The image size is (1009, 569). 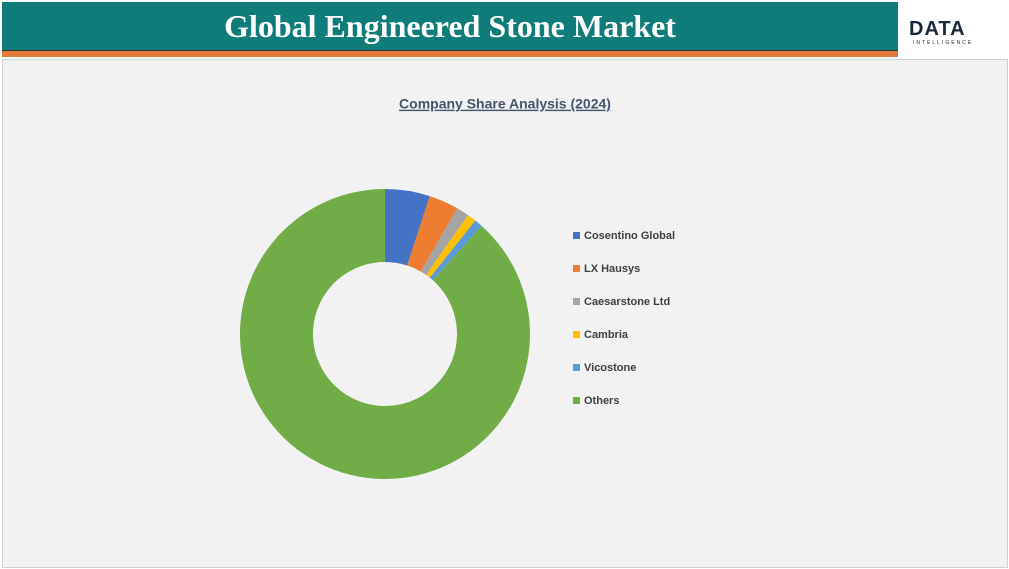 I want to click on logo-text: DATA, so click(x=937, y=29).